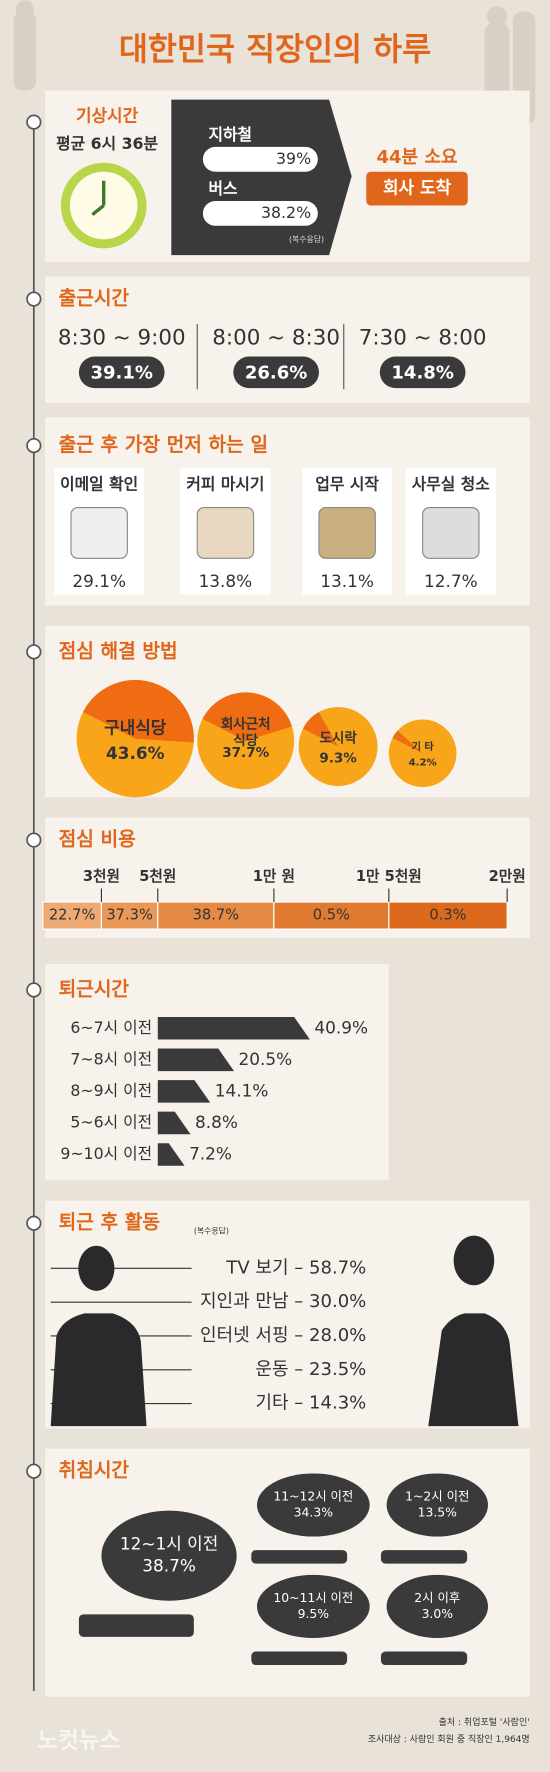 The image size is (550, 1772). What do you see at coordinates (274, 876) in the screenshot?
I see `cost-tick-label: 1만 원` at bounding box center [274, 876].